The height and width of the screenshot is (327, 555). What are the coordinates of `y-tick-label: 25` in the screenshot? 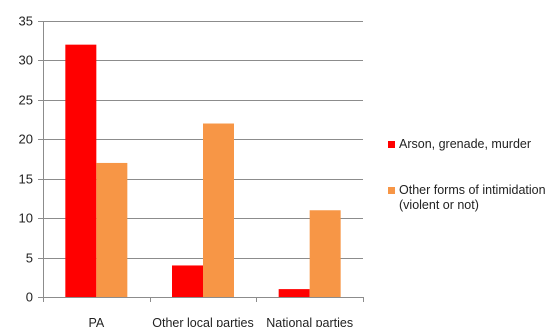 It's located at (26, 100).